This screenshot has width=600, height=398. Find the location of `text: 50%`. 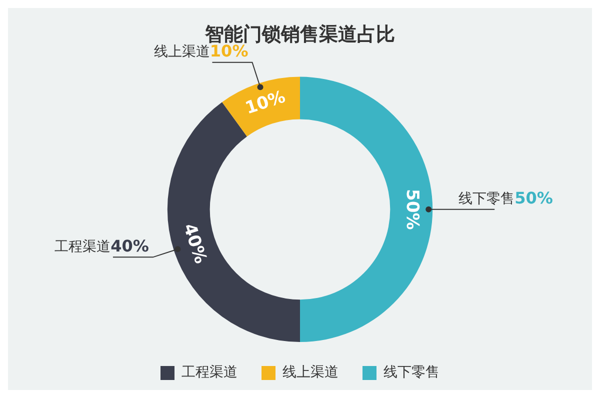

text: 50% is located at coordinates (533, 198).